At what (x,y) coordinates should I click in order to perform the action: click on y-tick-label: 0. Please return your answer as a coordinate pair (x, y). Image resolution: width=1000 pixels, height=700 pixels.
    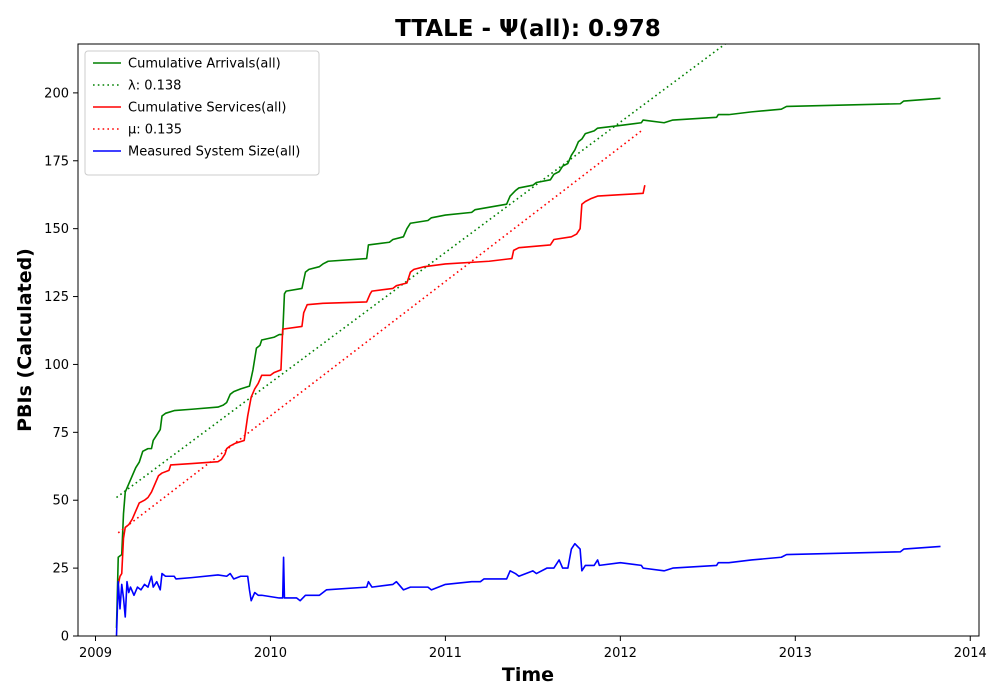
    Looking at the image, I should click on (65, 637).